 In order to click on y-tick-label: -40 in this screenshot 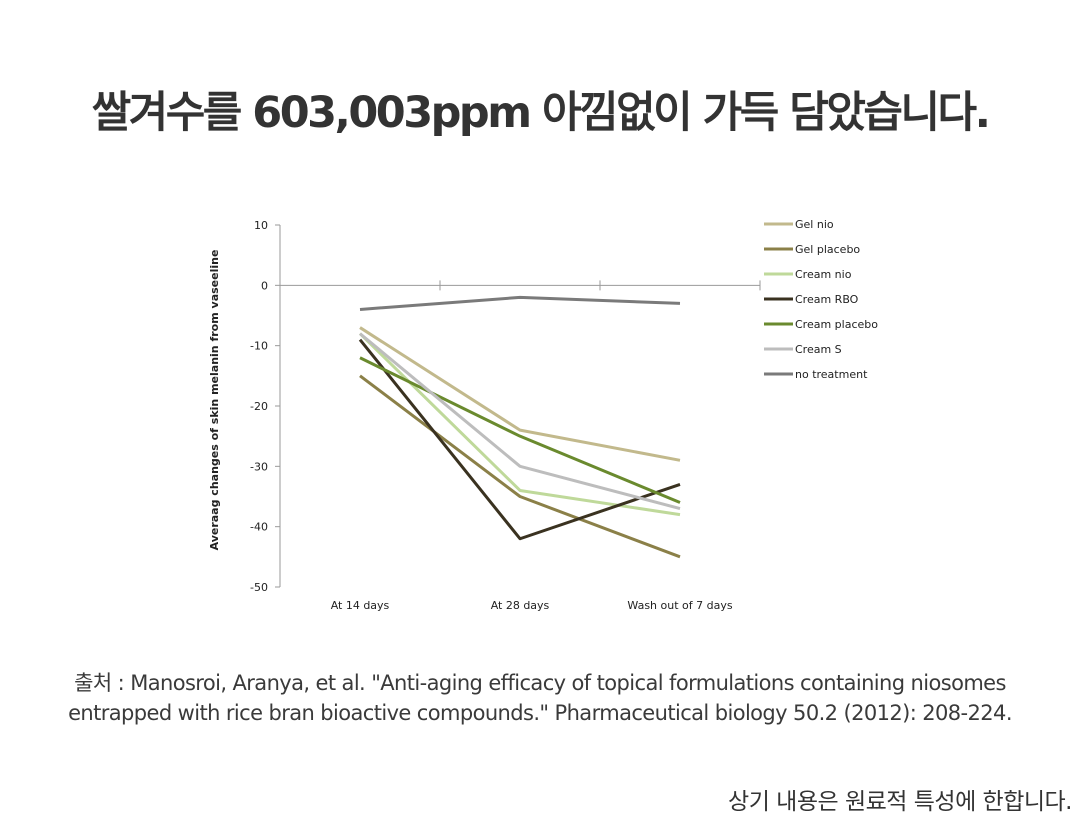, I will do `click(259, 527)`.